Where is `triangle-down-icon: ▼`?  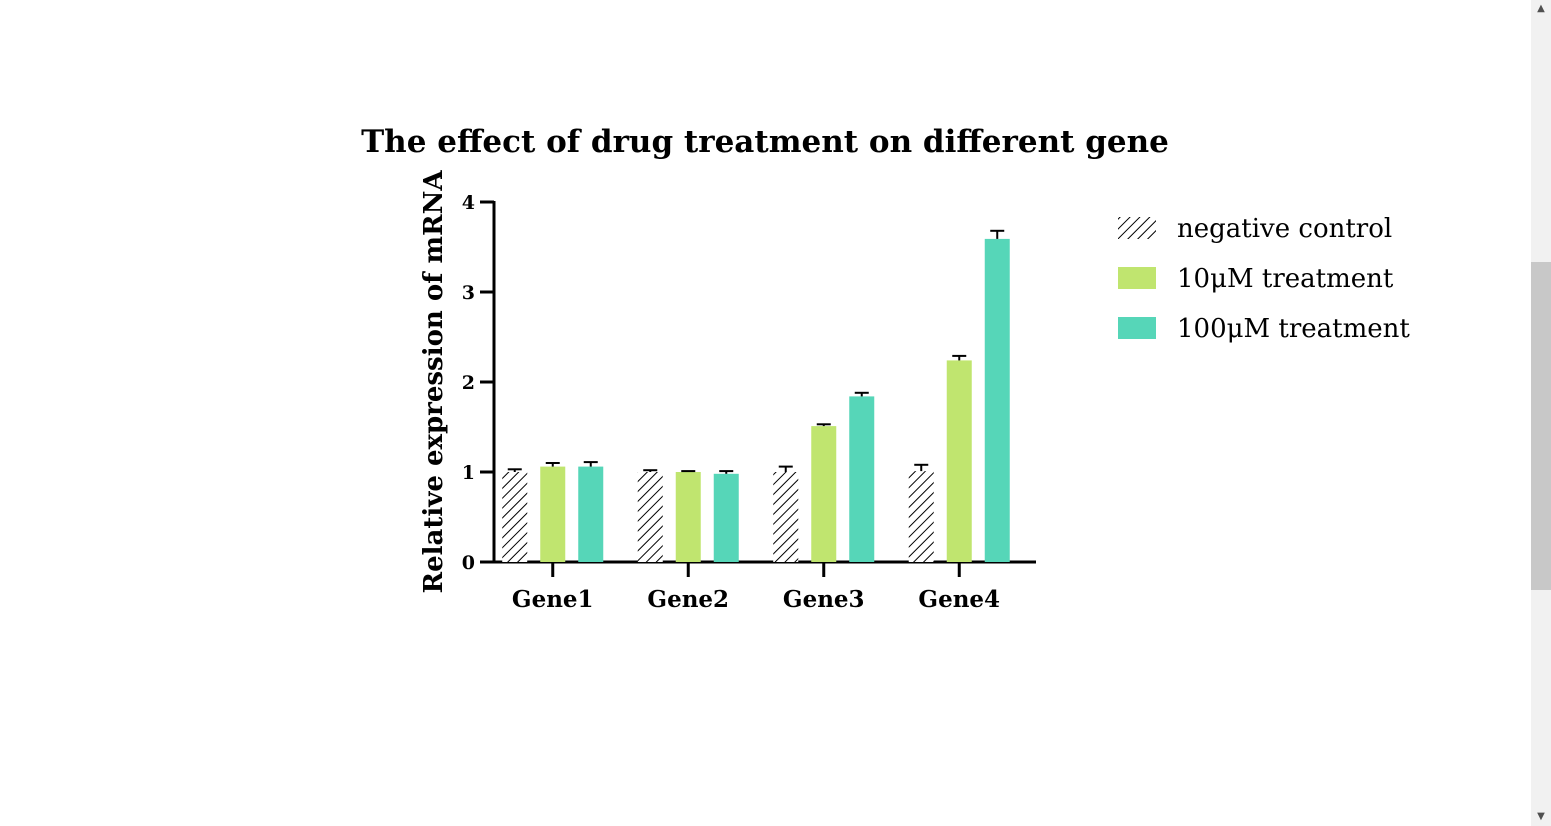
triangle-down-icon: ▼ is located at coordinates (1541, 816).